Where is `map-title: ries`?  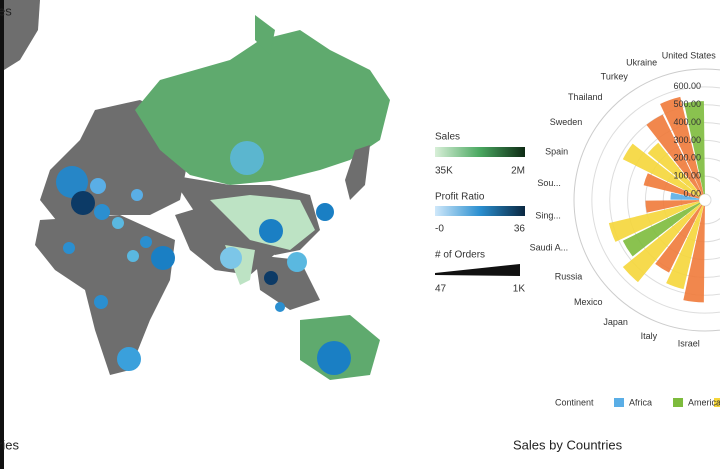 map-title: ries is located at coordinates (9, 444).